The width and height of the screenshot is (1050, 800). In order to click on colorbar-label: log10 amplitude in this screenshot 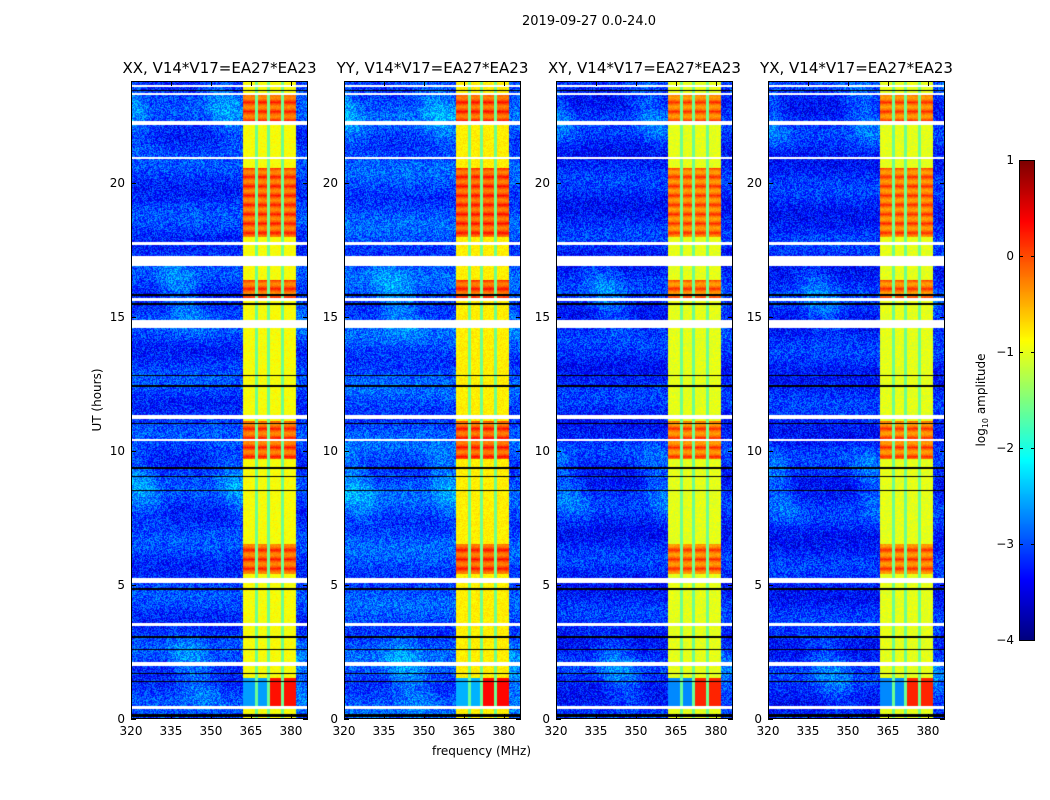, I will do `click(982, 400)`.